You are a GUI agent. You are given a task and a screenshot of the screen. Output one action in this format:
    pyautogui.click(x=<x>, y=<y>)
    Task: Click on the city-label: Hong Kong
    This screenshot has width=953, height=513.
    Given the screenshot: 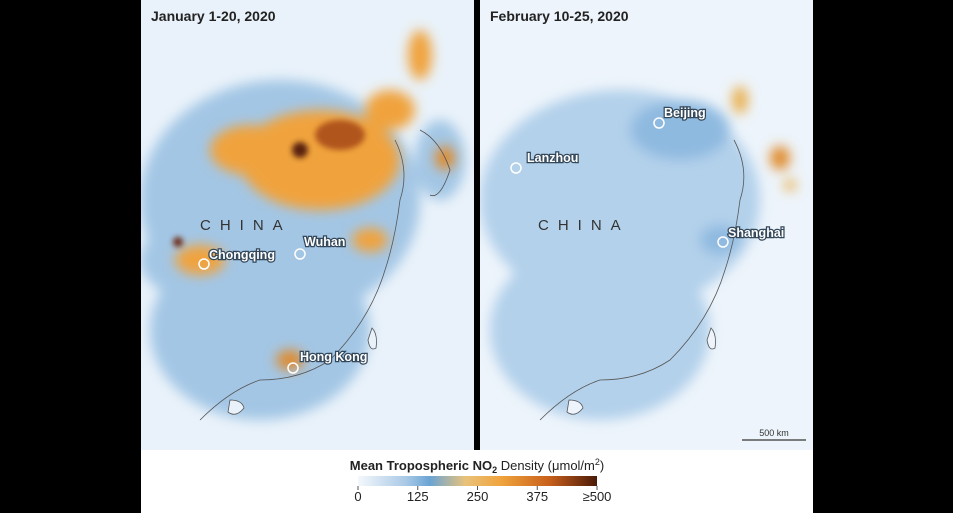 What is the action you would take?
    pyautogui.click(x=333, y=357)
    